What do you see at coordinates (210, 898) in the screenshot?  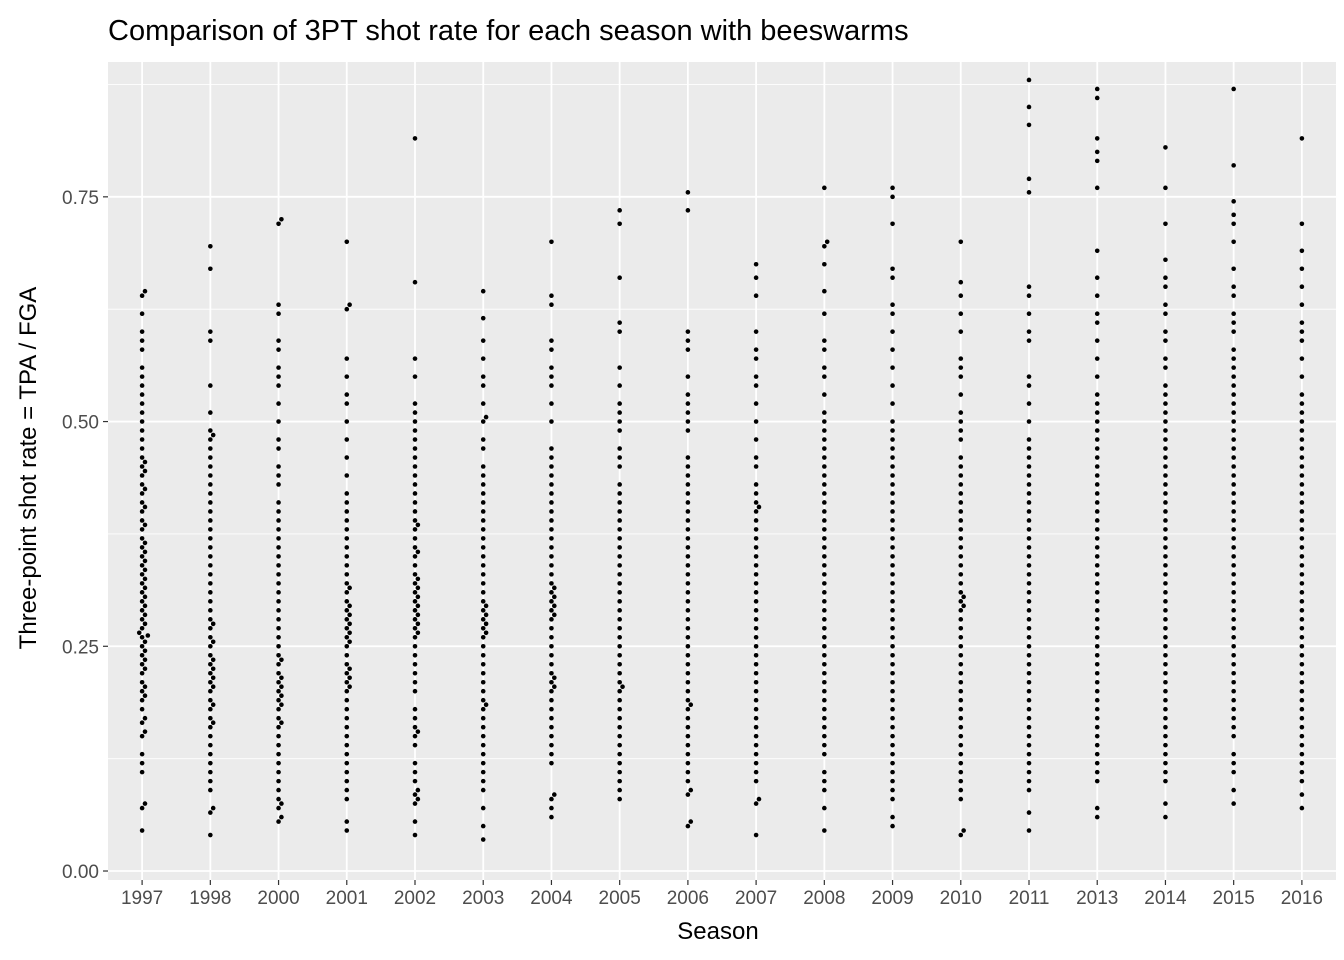 I see `x-tick-label: 1998` at bounding box center [210, 898].